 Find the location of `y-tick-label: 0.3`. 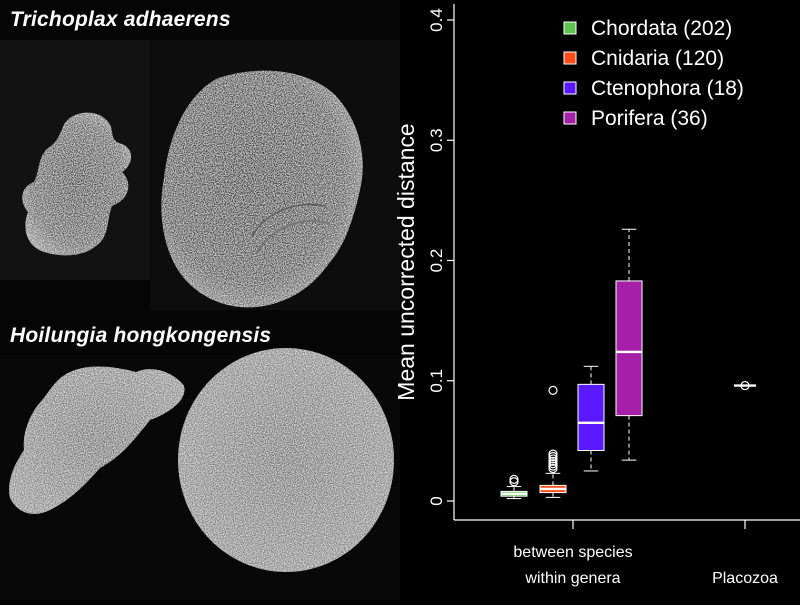

y-tick-label: 0.3 is located at coordinates (436, 140).